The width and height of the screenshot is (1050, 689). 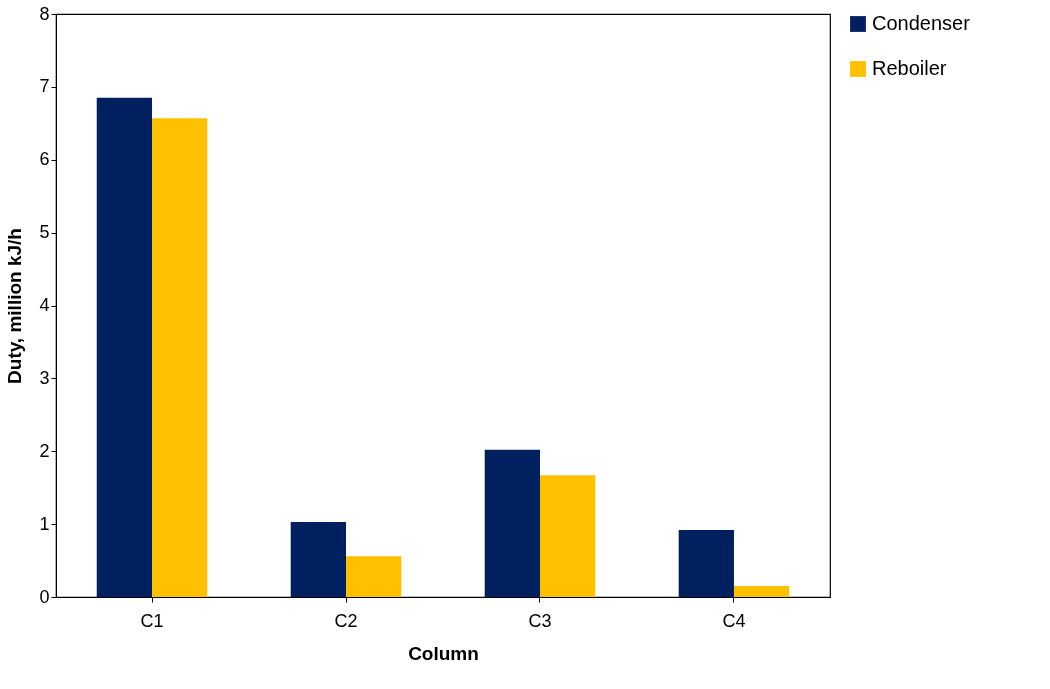 I want to click on y-tick-label: 5, so click(x=44, y=232).